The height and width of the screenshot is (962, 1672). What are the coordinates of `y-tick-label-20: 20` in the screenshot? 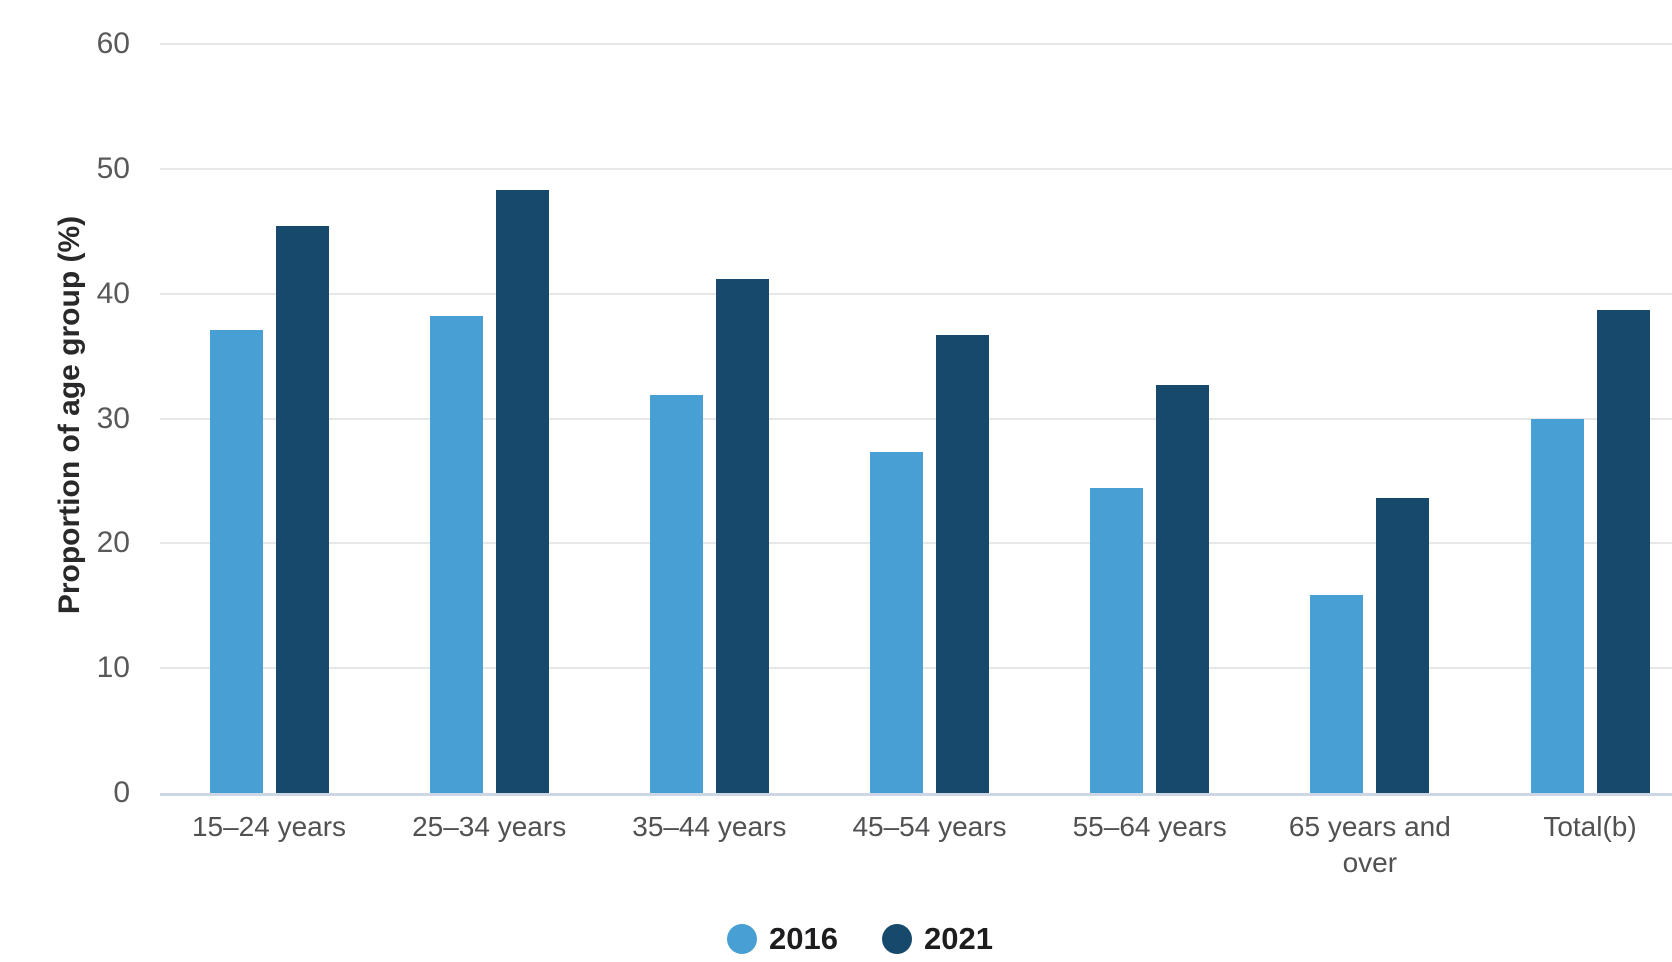 It's located at (113, 543).